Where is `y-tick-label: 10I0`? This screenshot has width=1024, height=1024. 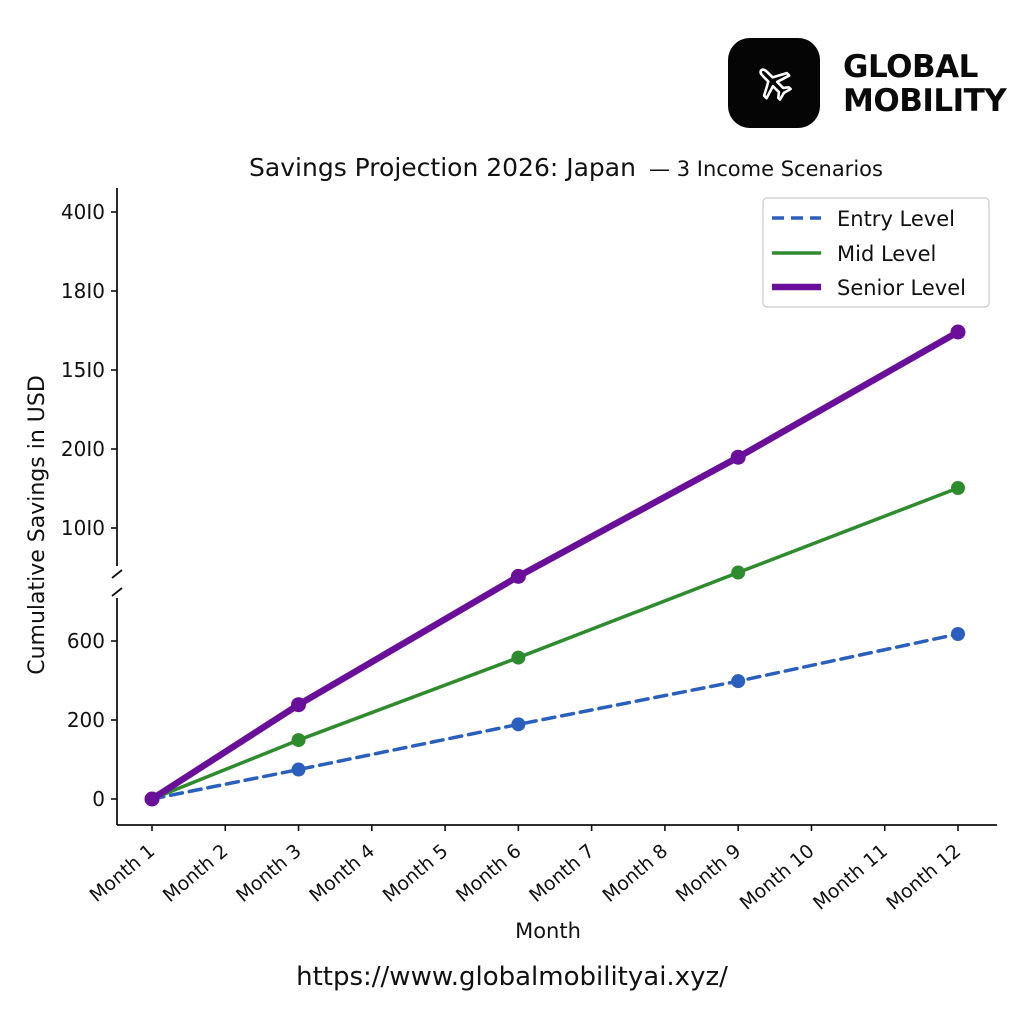
y-tick-label: 10I0 is located at coordinates (83, 528).